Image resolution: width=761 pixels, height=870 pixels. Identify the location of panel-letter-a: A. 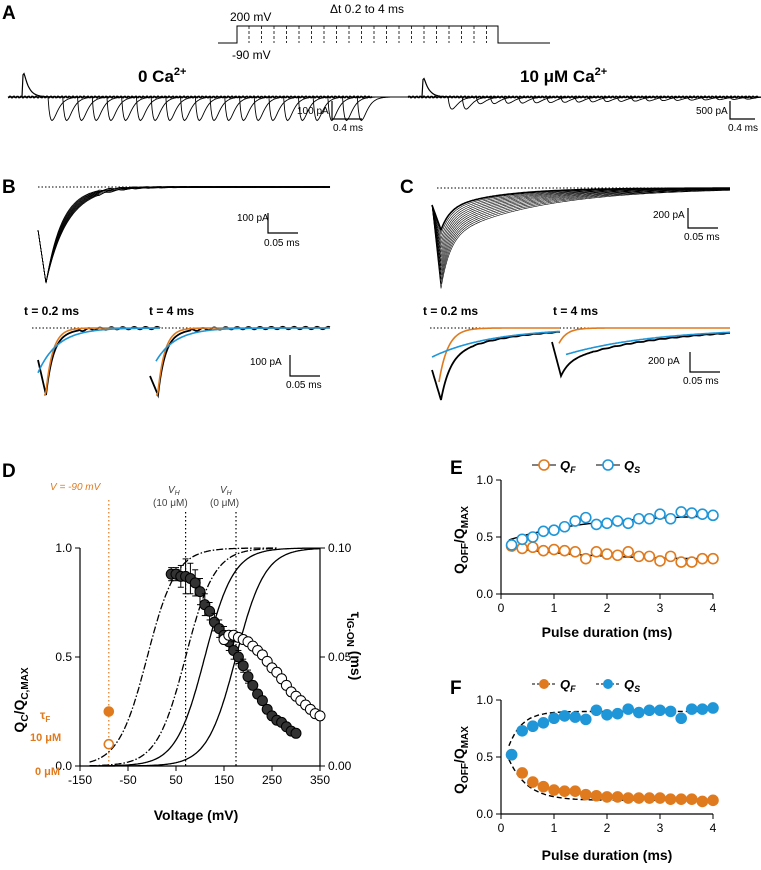
(9, 13).